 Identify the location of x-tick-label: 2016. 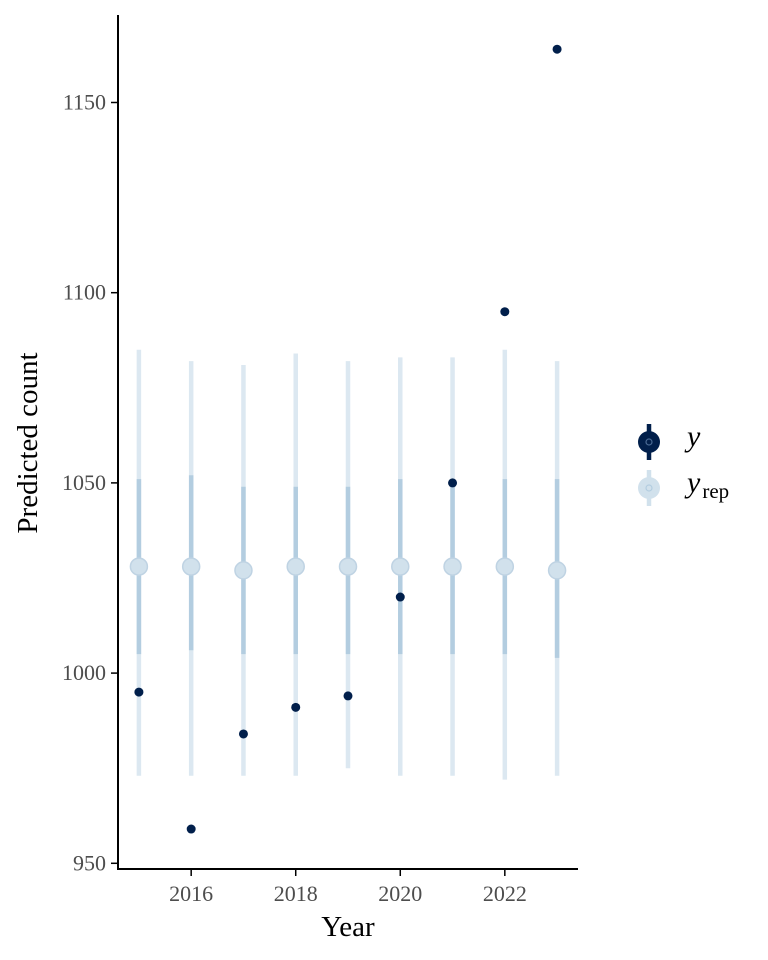
(191, 893).